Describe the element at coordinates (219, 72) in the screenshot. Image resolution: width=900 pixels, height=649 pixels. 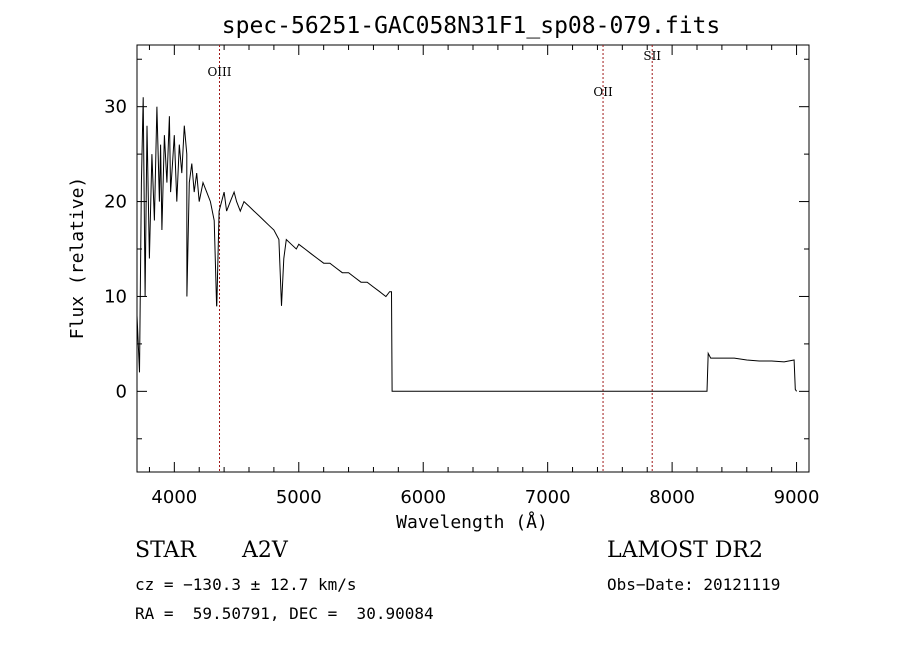
I see `emission-line-label: OIII` at that location.